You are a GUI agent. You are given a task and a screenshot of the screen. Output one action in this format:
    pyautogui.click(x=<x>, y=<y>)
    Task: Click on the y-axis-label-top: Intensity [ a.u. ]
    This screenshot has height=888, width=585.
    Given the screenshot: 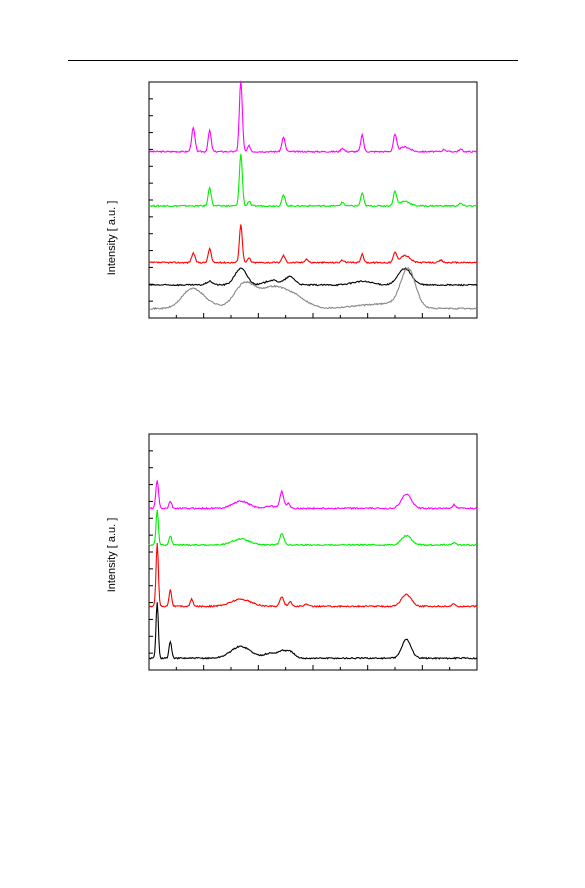 What is the action you would take?
    pyautogui.click(x=112, y=238)
    